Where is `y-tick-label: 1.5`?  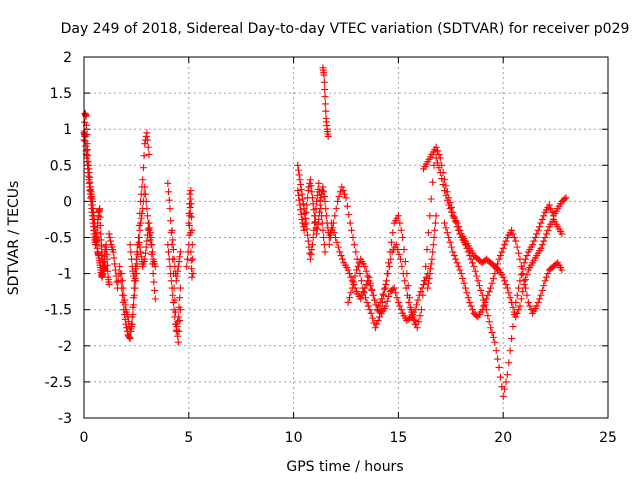
y-tick-label: 1.5 is located at coordinates (61, 94).